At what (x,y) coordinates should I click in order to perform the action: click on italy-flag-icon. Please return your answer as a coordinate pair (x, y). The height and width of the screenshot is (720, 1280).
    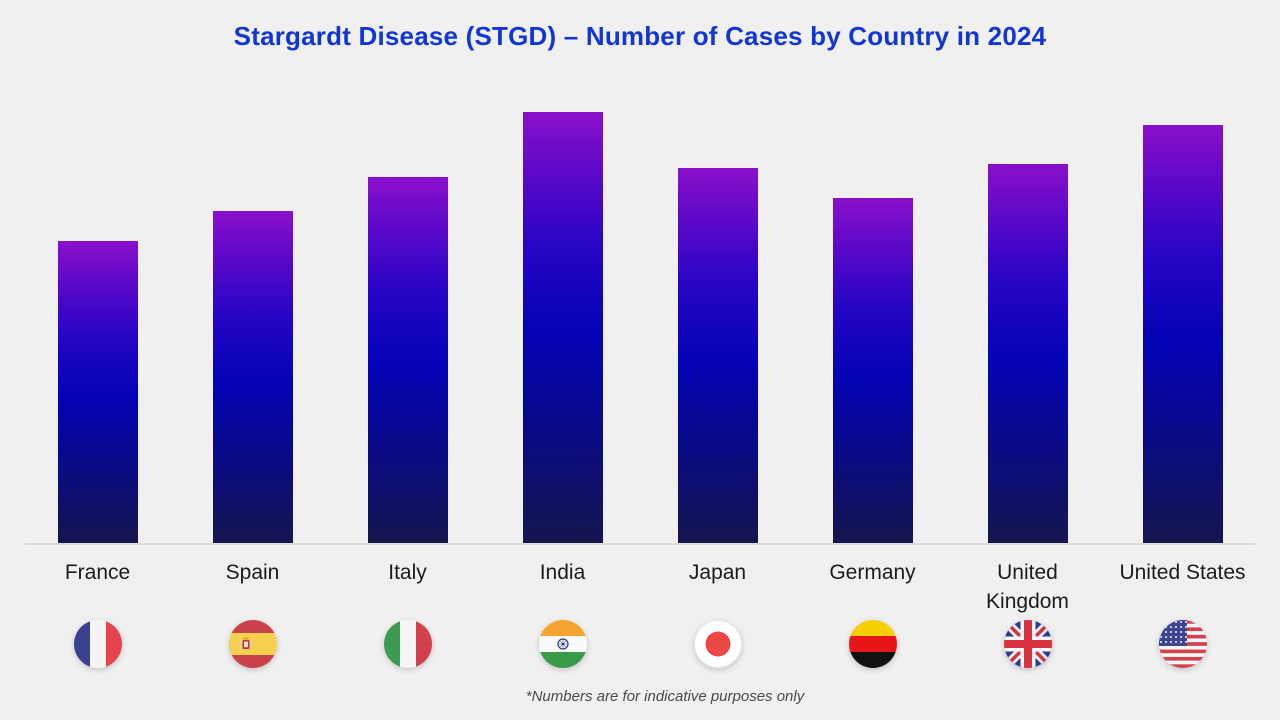
    Looking at the image, I should click on (408, 644).